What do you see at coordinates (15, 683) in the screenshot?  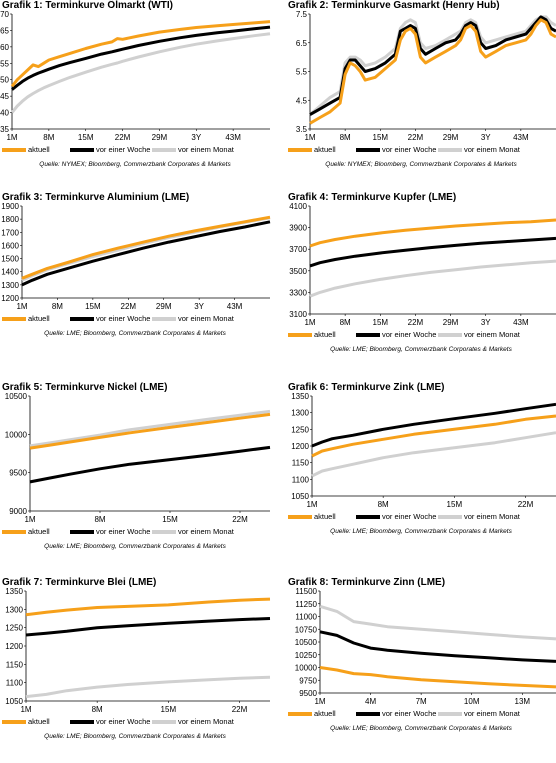 I see `y-tick-label: 1100` at bounding box center [15, 683].